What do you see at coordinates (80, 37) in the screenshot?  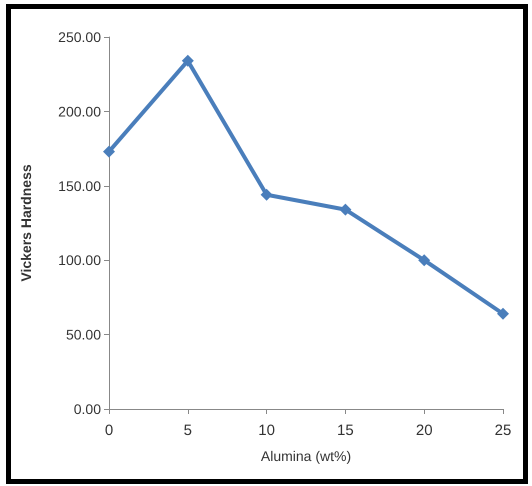 I see `y-tick-label: 250.00` at bounding box center [80, 37].